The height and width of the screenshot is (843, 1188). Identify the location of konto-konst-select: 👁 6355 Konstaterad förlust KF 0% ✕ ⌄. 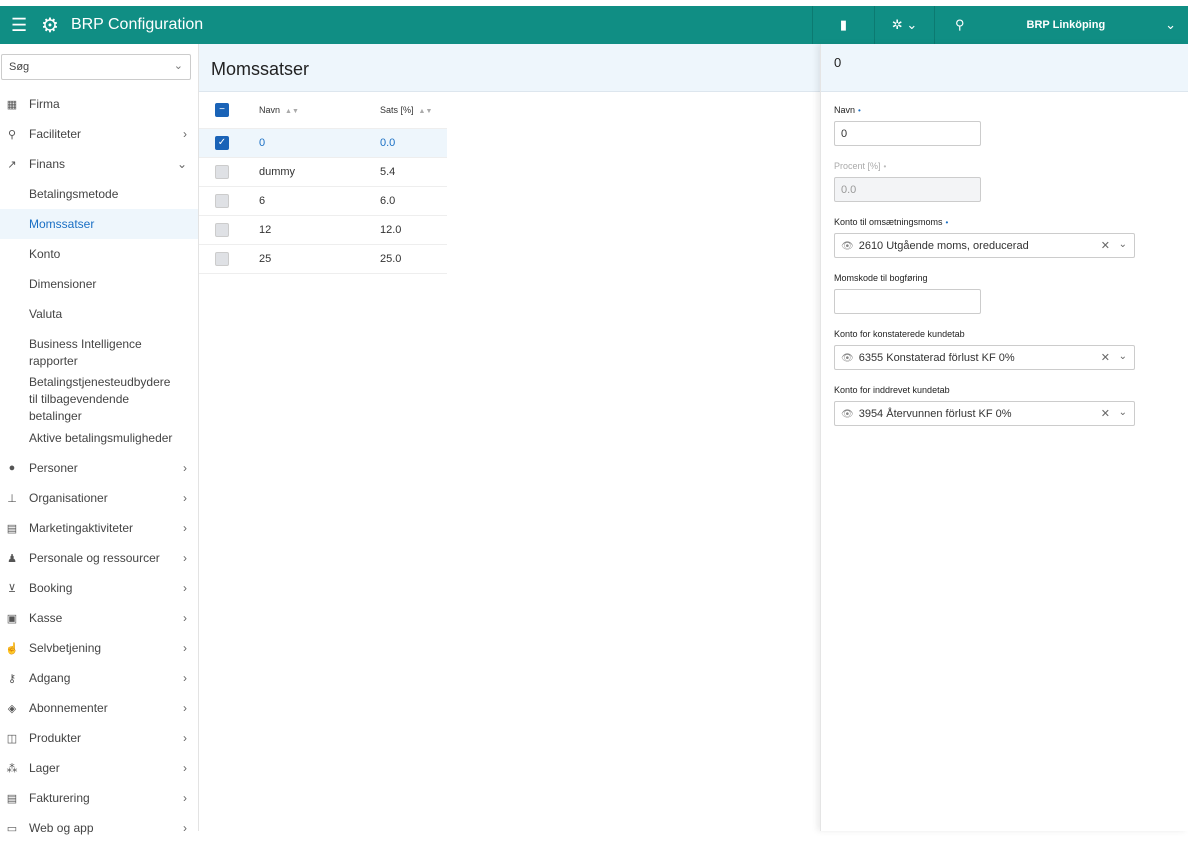
(984, 357).